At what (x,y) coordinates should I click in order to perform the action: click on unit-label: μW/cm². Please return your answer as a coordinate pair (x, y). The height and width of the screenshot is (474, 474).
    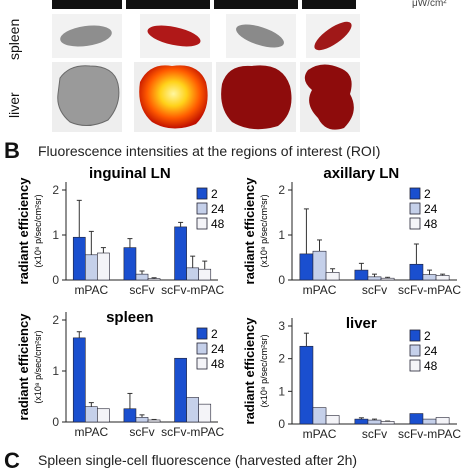
    Looking at the image, I should click on (429, 4).